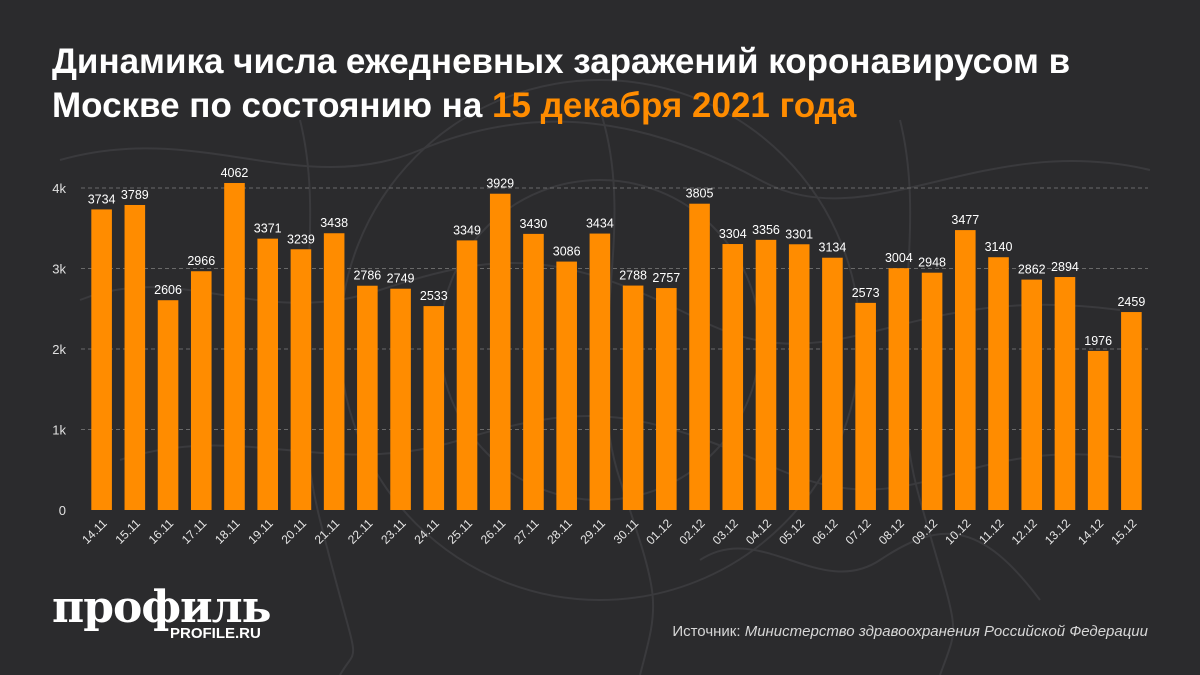 The image size is (1200, 675). What do you see at coordinates (1090, 531) in the screenshot?
I see `x-tick-label-14.12: 14.12` at bounding box center [1090, 531].